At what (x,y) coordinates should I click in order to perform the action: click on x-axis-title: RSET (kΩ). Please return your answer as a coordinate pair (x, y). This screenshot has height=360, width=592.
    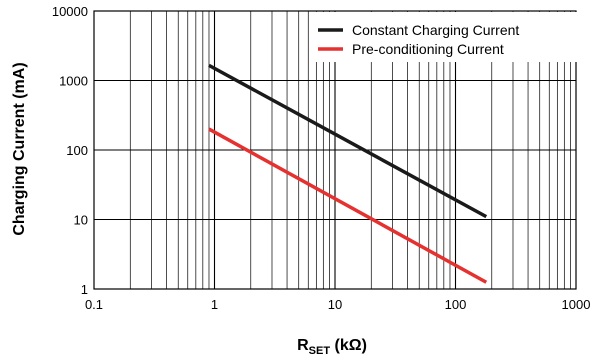
    Looking at the image, I should click on (332, 347).